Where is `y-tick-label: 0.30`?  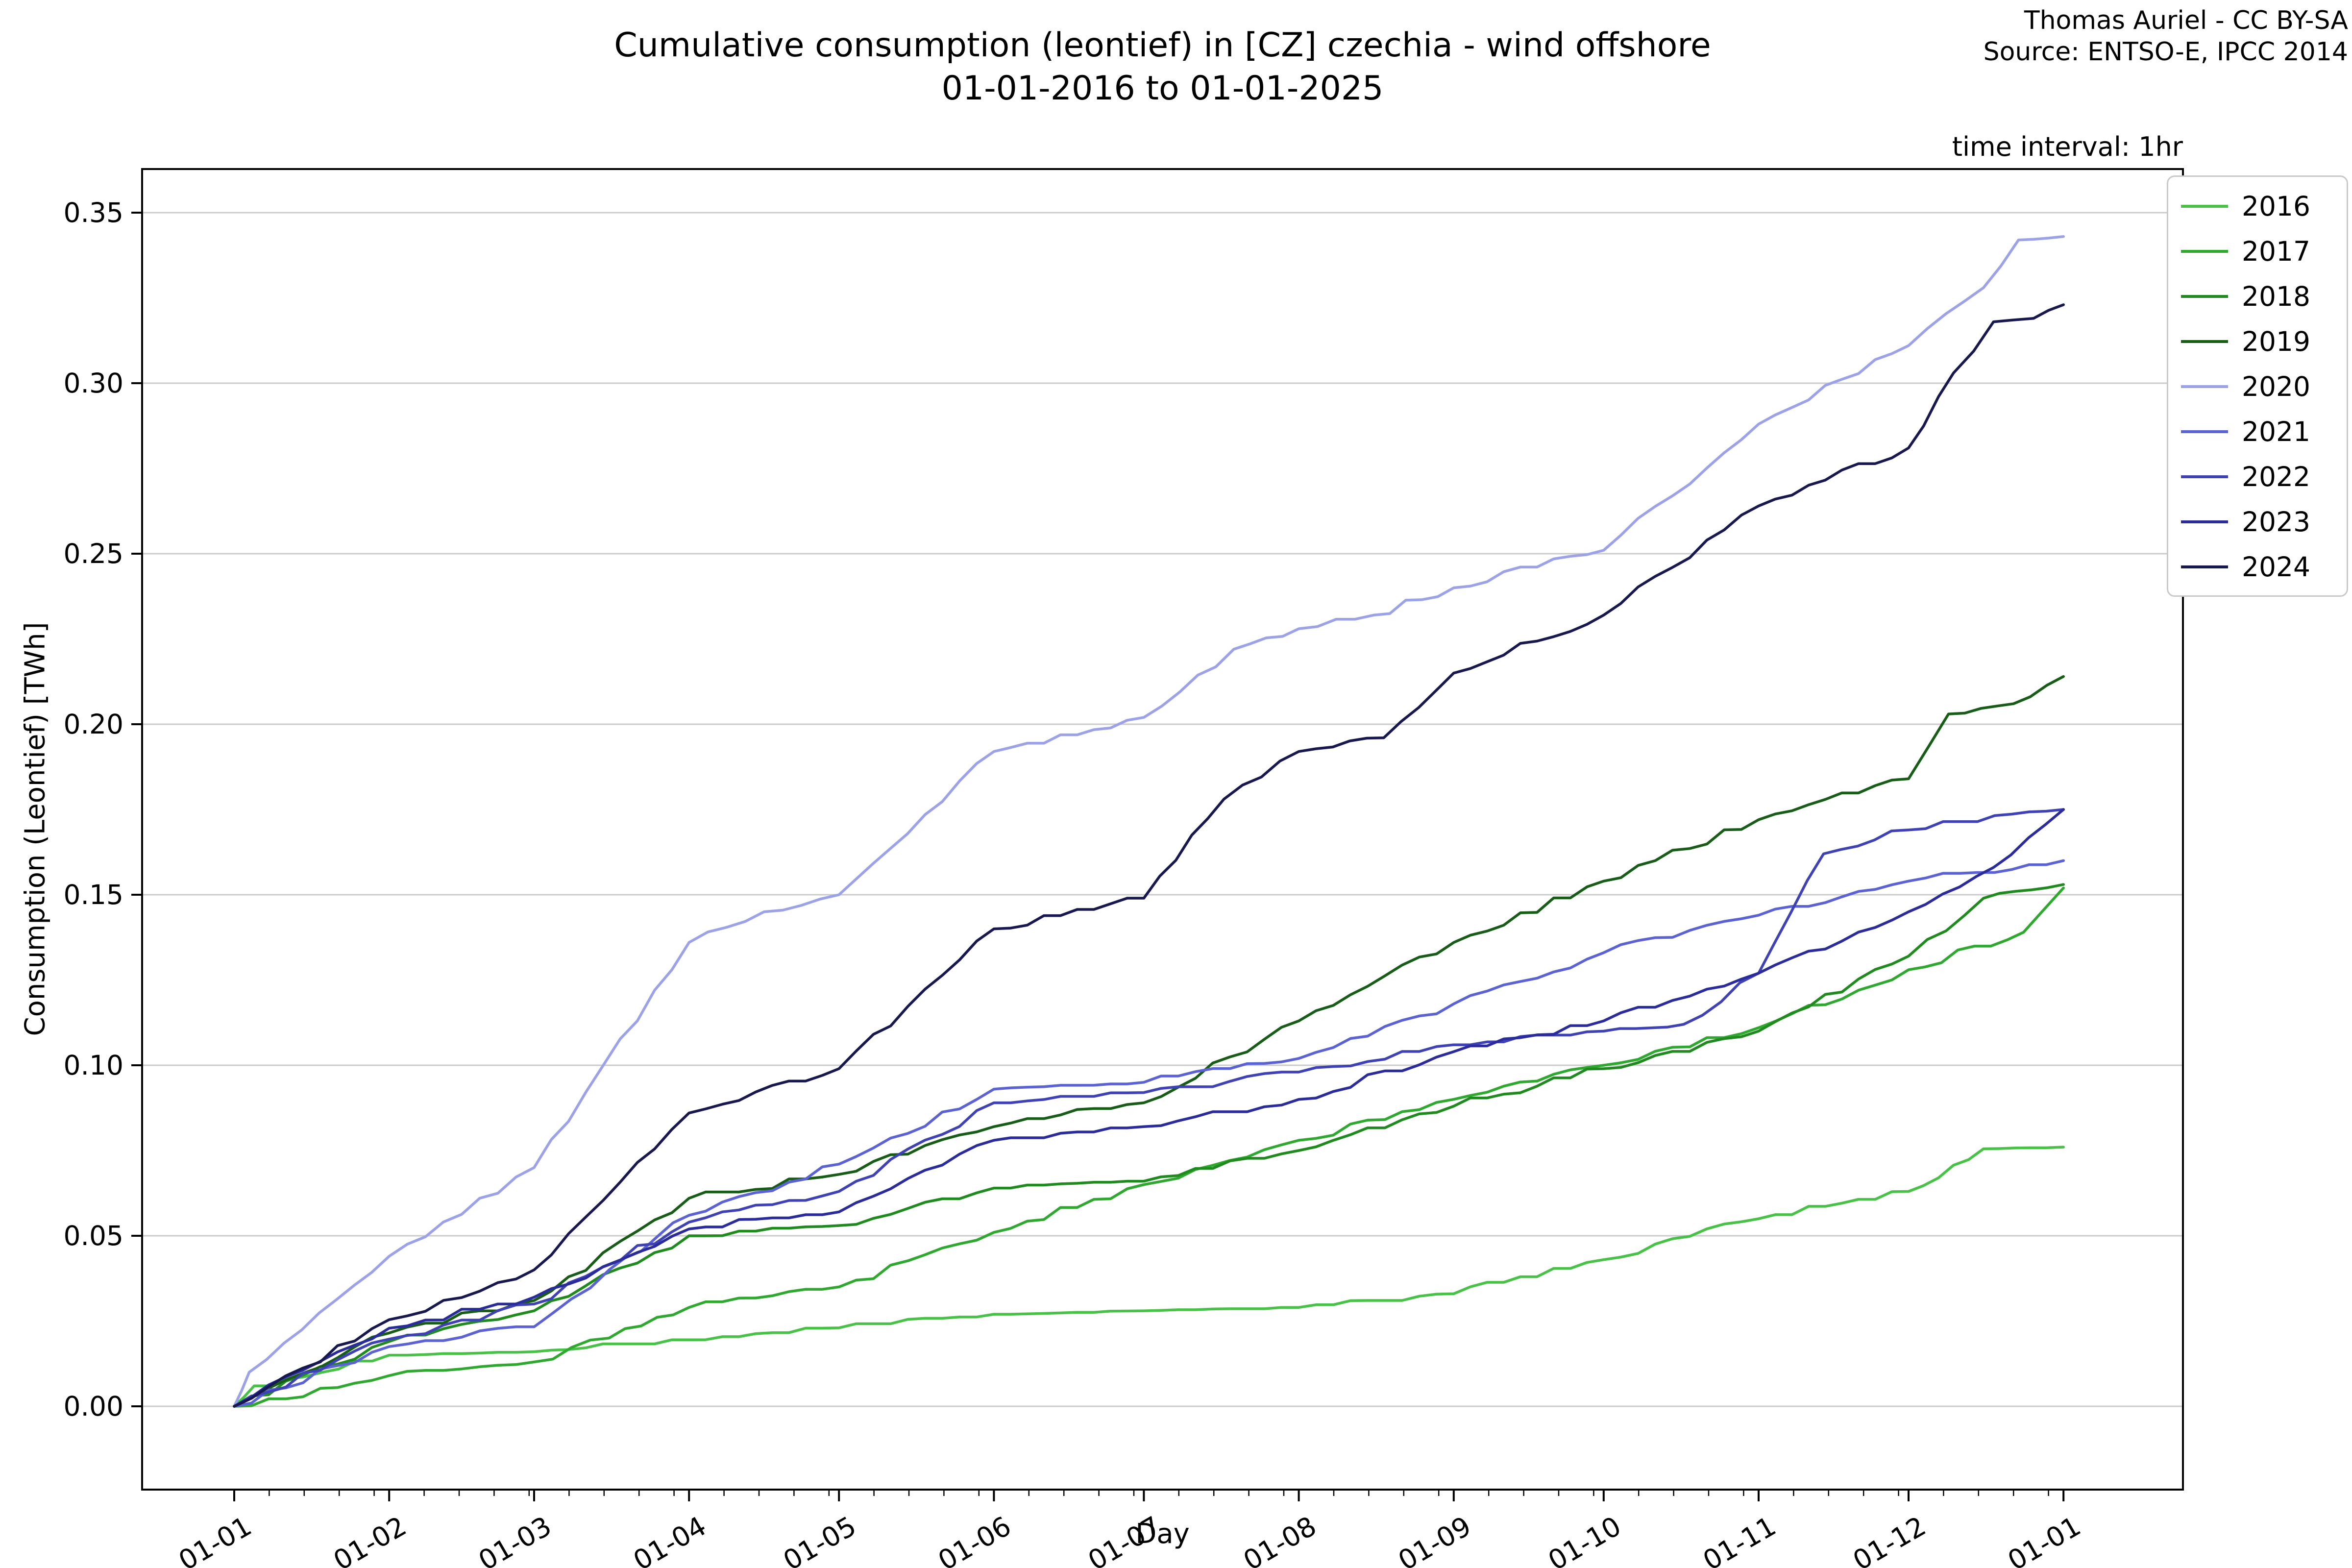
y-tick-label: 0.30 is located at coordinates (93, 383).